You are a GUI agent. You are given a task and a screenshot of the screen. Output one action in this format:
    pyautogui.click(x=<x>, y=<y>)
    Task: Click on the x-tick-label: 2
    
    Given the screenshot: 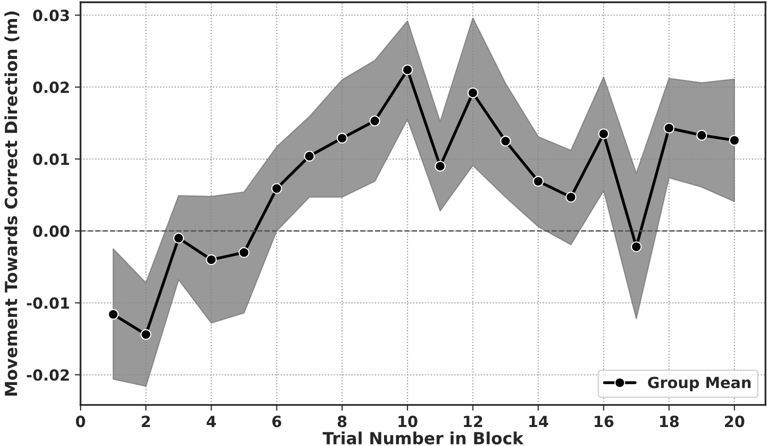 What is the action you would take?
    pyautogui.click(x=146, y=421)
    